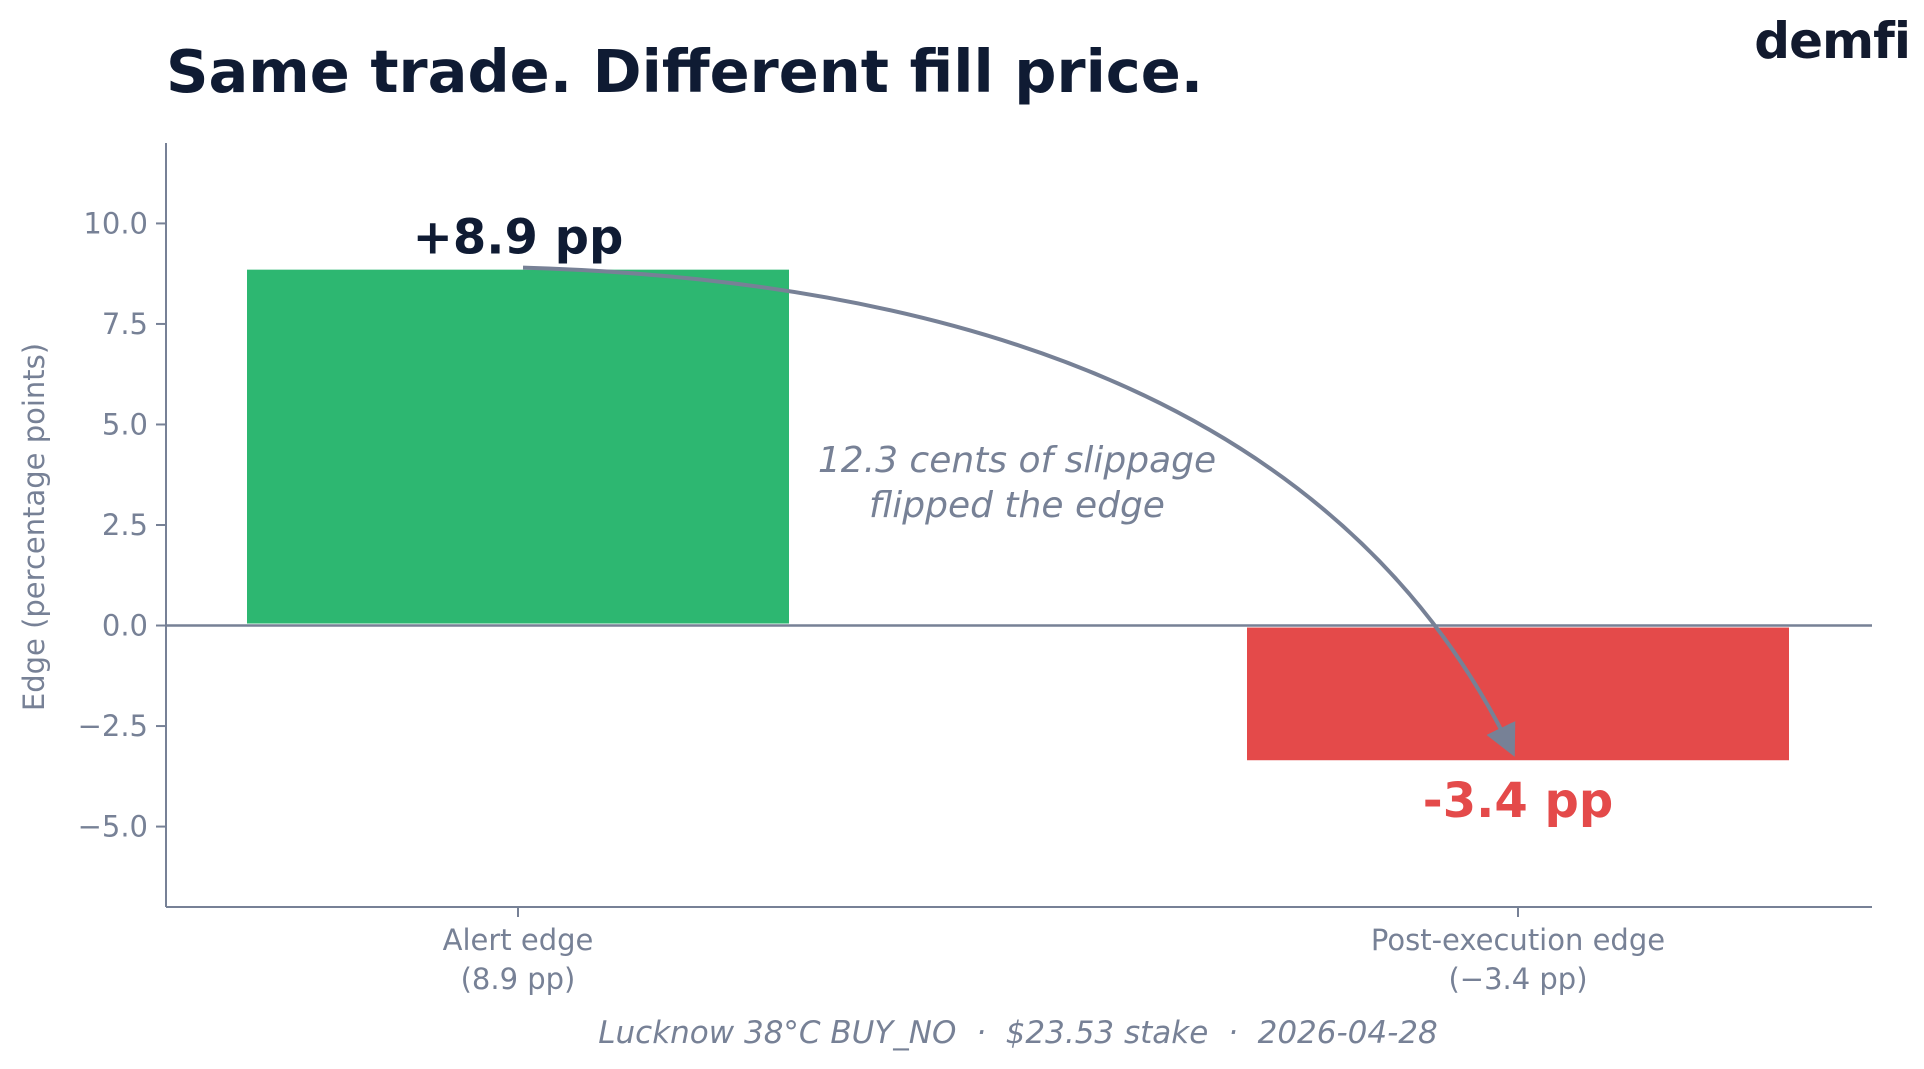 Image resolution: width=1924 pixels, height=1069 pixels. Describe the element at coordinates (125, 525) in the screenshot. I see `y-tick-label: 2.5` at that location.